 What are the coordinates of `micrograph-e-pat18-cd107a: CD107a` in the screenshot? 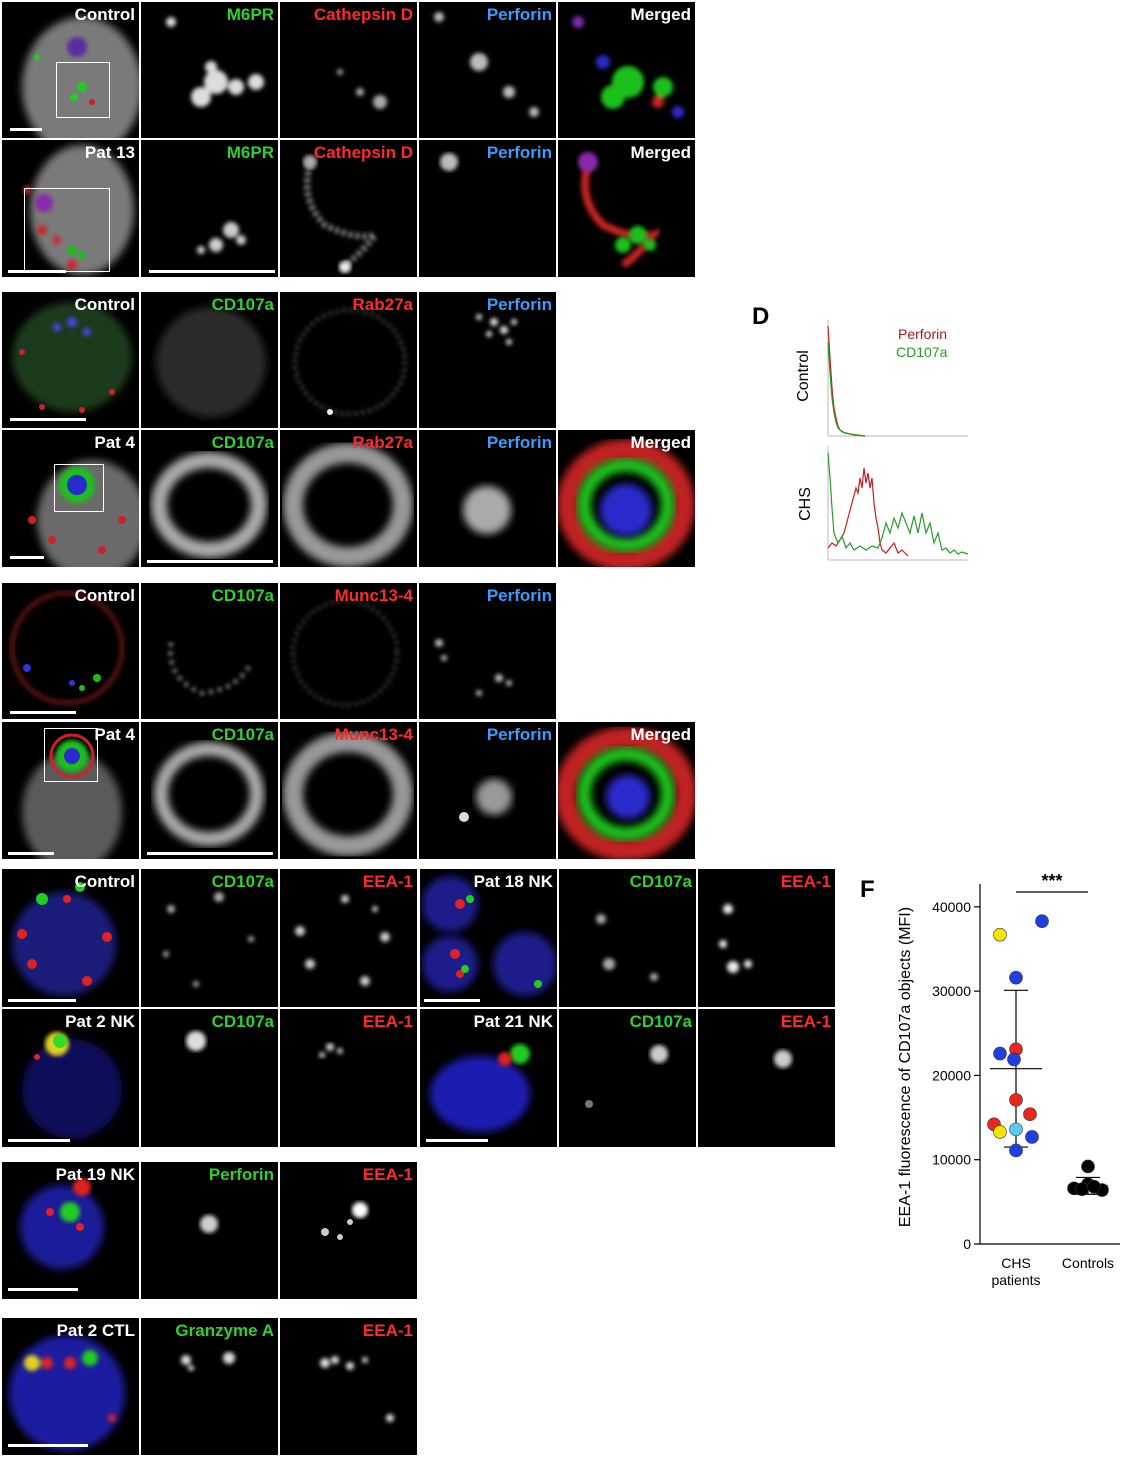 It's located at (627, 938).